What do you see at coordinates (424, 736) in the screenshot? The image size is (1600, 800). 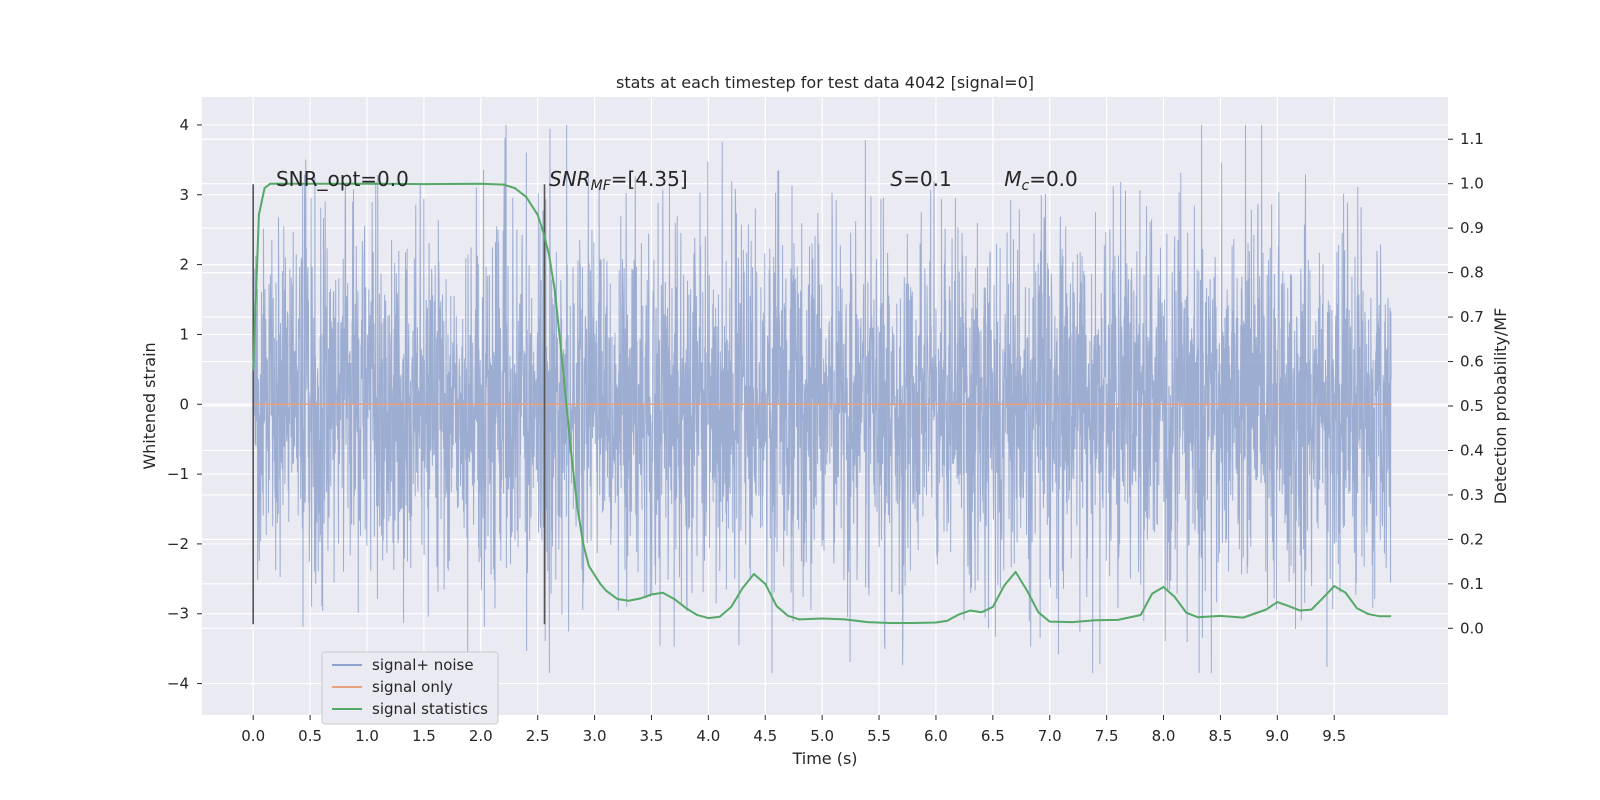 I see `x-tick-label: 1.5` at bounding box center [424, 736].